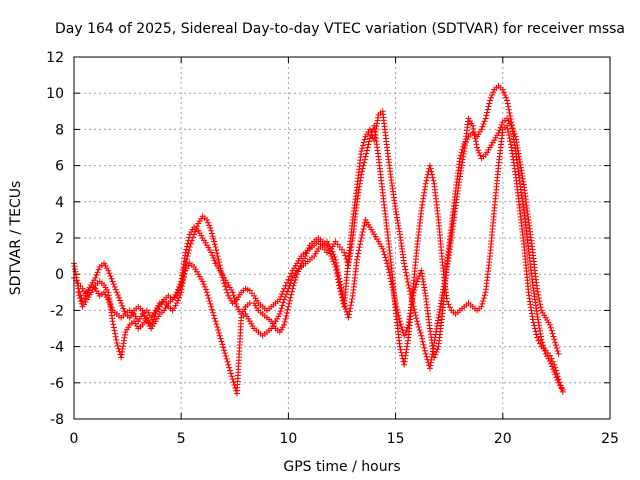 The height and width of the screenshot is (480, 640). What do you see at coordinates (59, 275) in the screenshot?
I see `y-tick-label: 0` at bounding box center [59, 275].